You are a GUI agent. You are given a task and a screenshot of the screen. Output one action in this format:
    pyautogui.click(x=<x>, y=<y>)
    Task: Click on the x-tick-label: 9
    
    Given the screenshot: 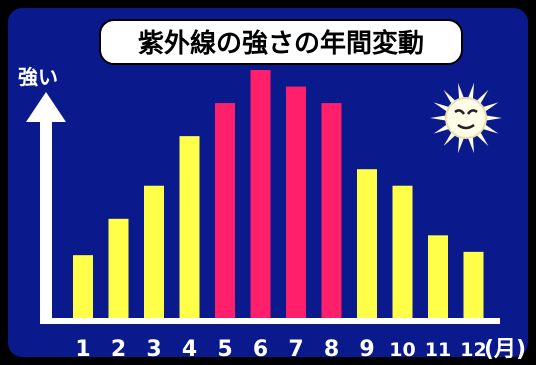 What is the action you would take?
    pyautogui.click(x=366, y=349)
    